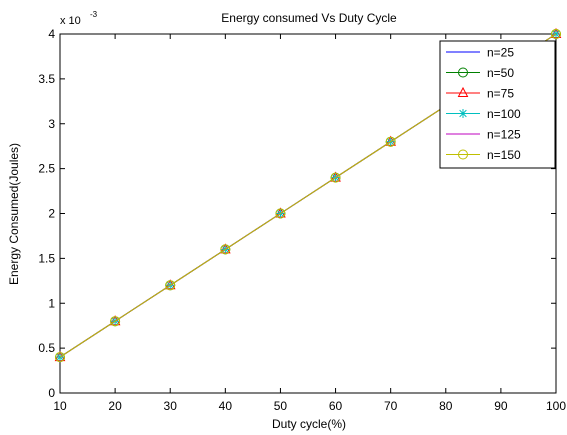  I want to click on y-tick-label: 0.5, so click(46, 348).